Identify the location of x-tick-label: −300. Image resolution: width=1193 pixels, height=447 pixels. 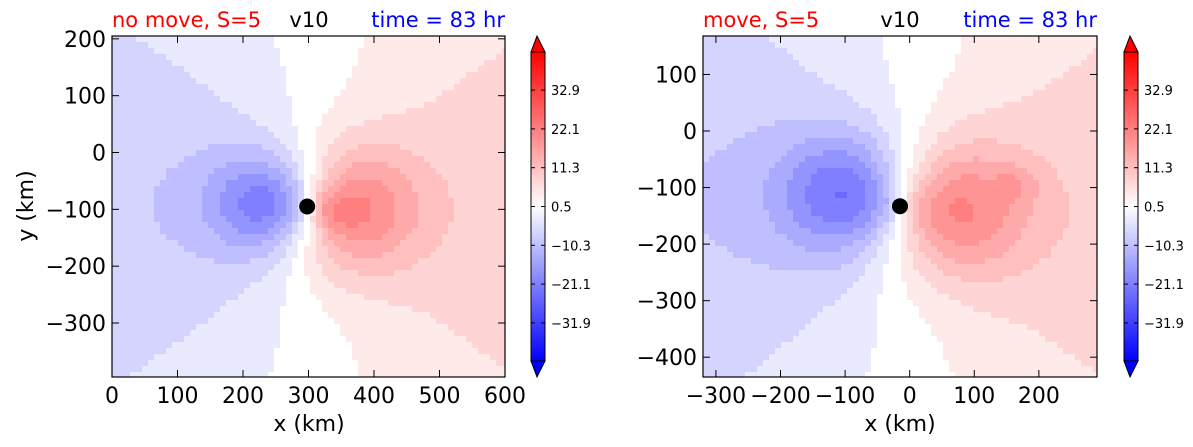
(716, 396).